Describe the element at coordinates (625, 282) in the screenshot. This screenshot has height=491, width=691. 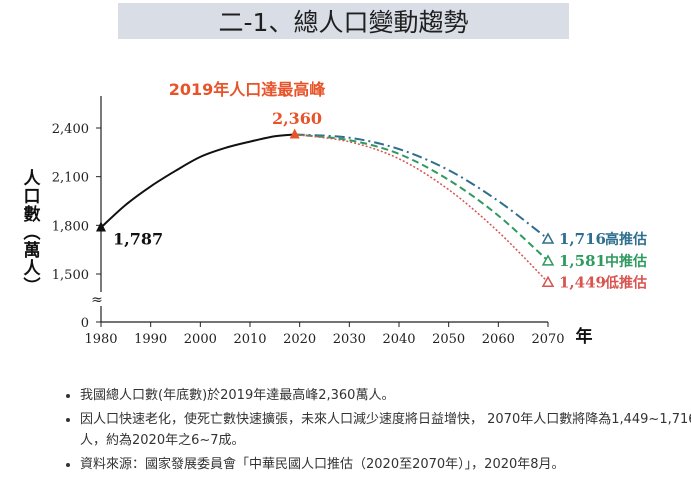
I see `projection-series-name: 低推估` at that location.